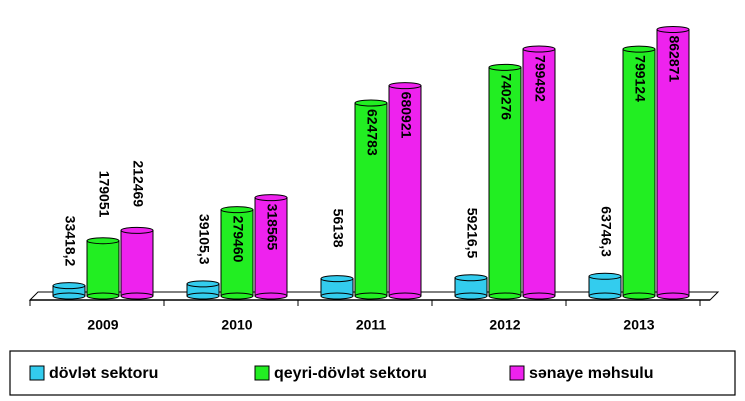  I want to click on data-label: 39105,3, so click(204, 239).